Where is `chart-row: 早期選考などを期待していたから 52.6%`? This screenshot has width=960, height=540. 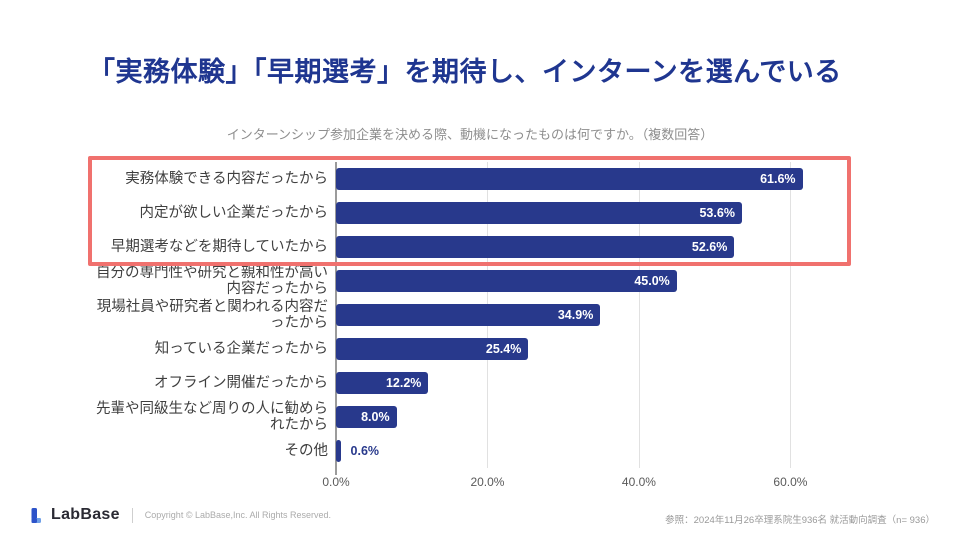
chart-row: 早期選考などを期待していたから 52.6% is located at coordinates (469, 247).